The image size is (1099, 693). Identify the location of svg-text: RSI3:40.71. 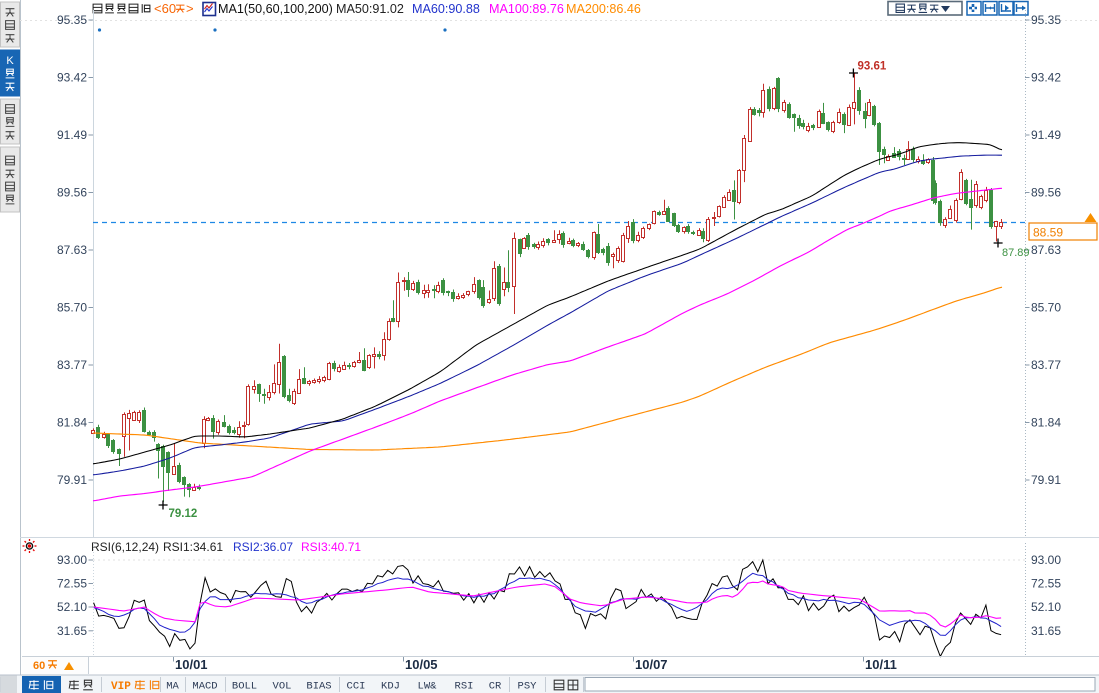
(331, 547).